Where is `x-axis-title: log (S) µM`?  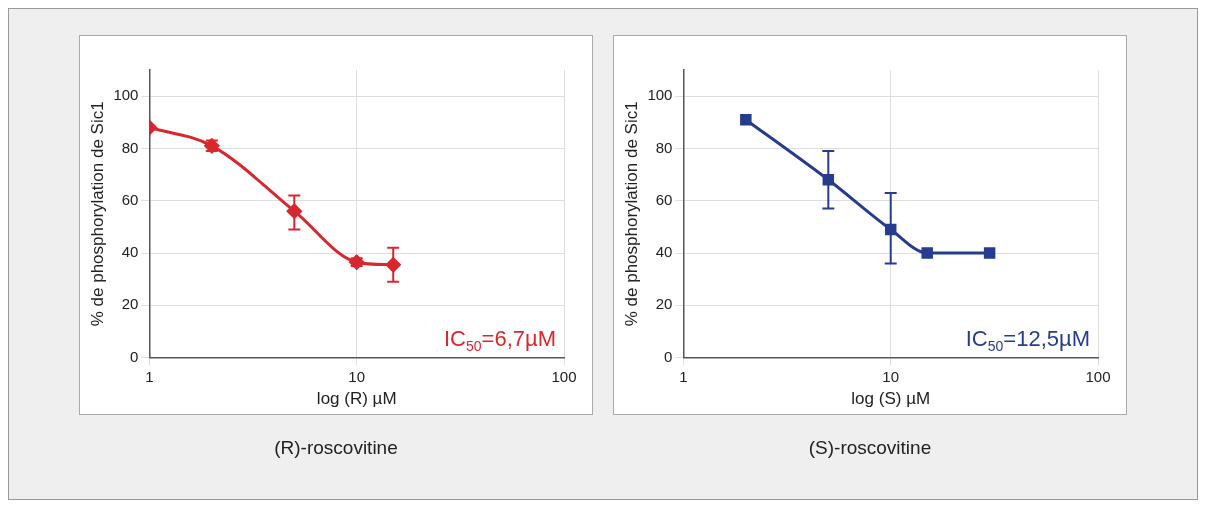 x-axis-title: log (S) µM is located at coordinates (891, 399).